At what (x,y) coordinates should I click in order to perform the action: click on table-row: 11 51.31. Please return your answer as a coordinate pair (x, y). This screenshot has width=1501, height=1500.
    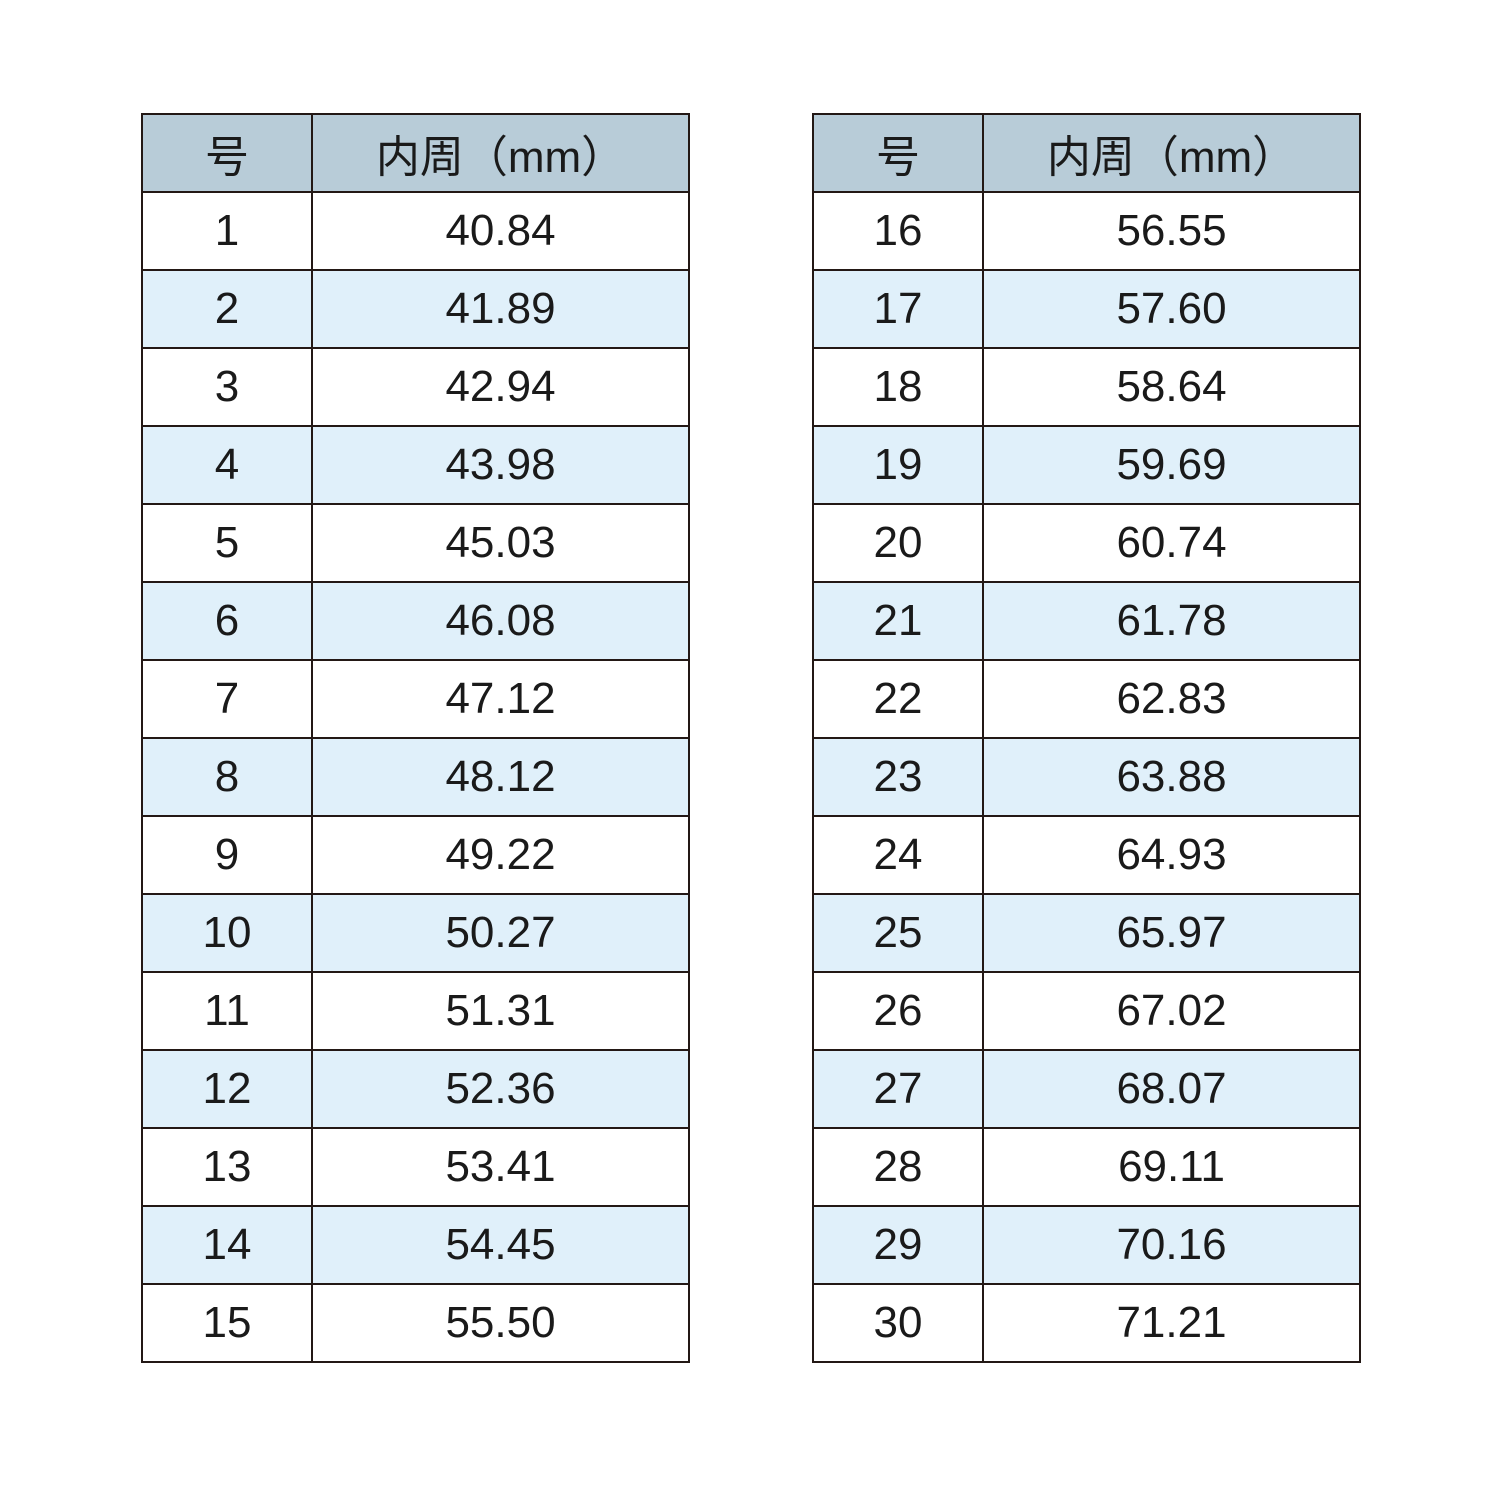
    Looking at the image, I should click on (415, 1011).